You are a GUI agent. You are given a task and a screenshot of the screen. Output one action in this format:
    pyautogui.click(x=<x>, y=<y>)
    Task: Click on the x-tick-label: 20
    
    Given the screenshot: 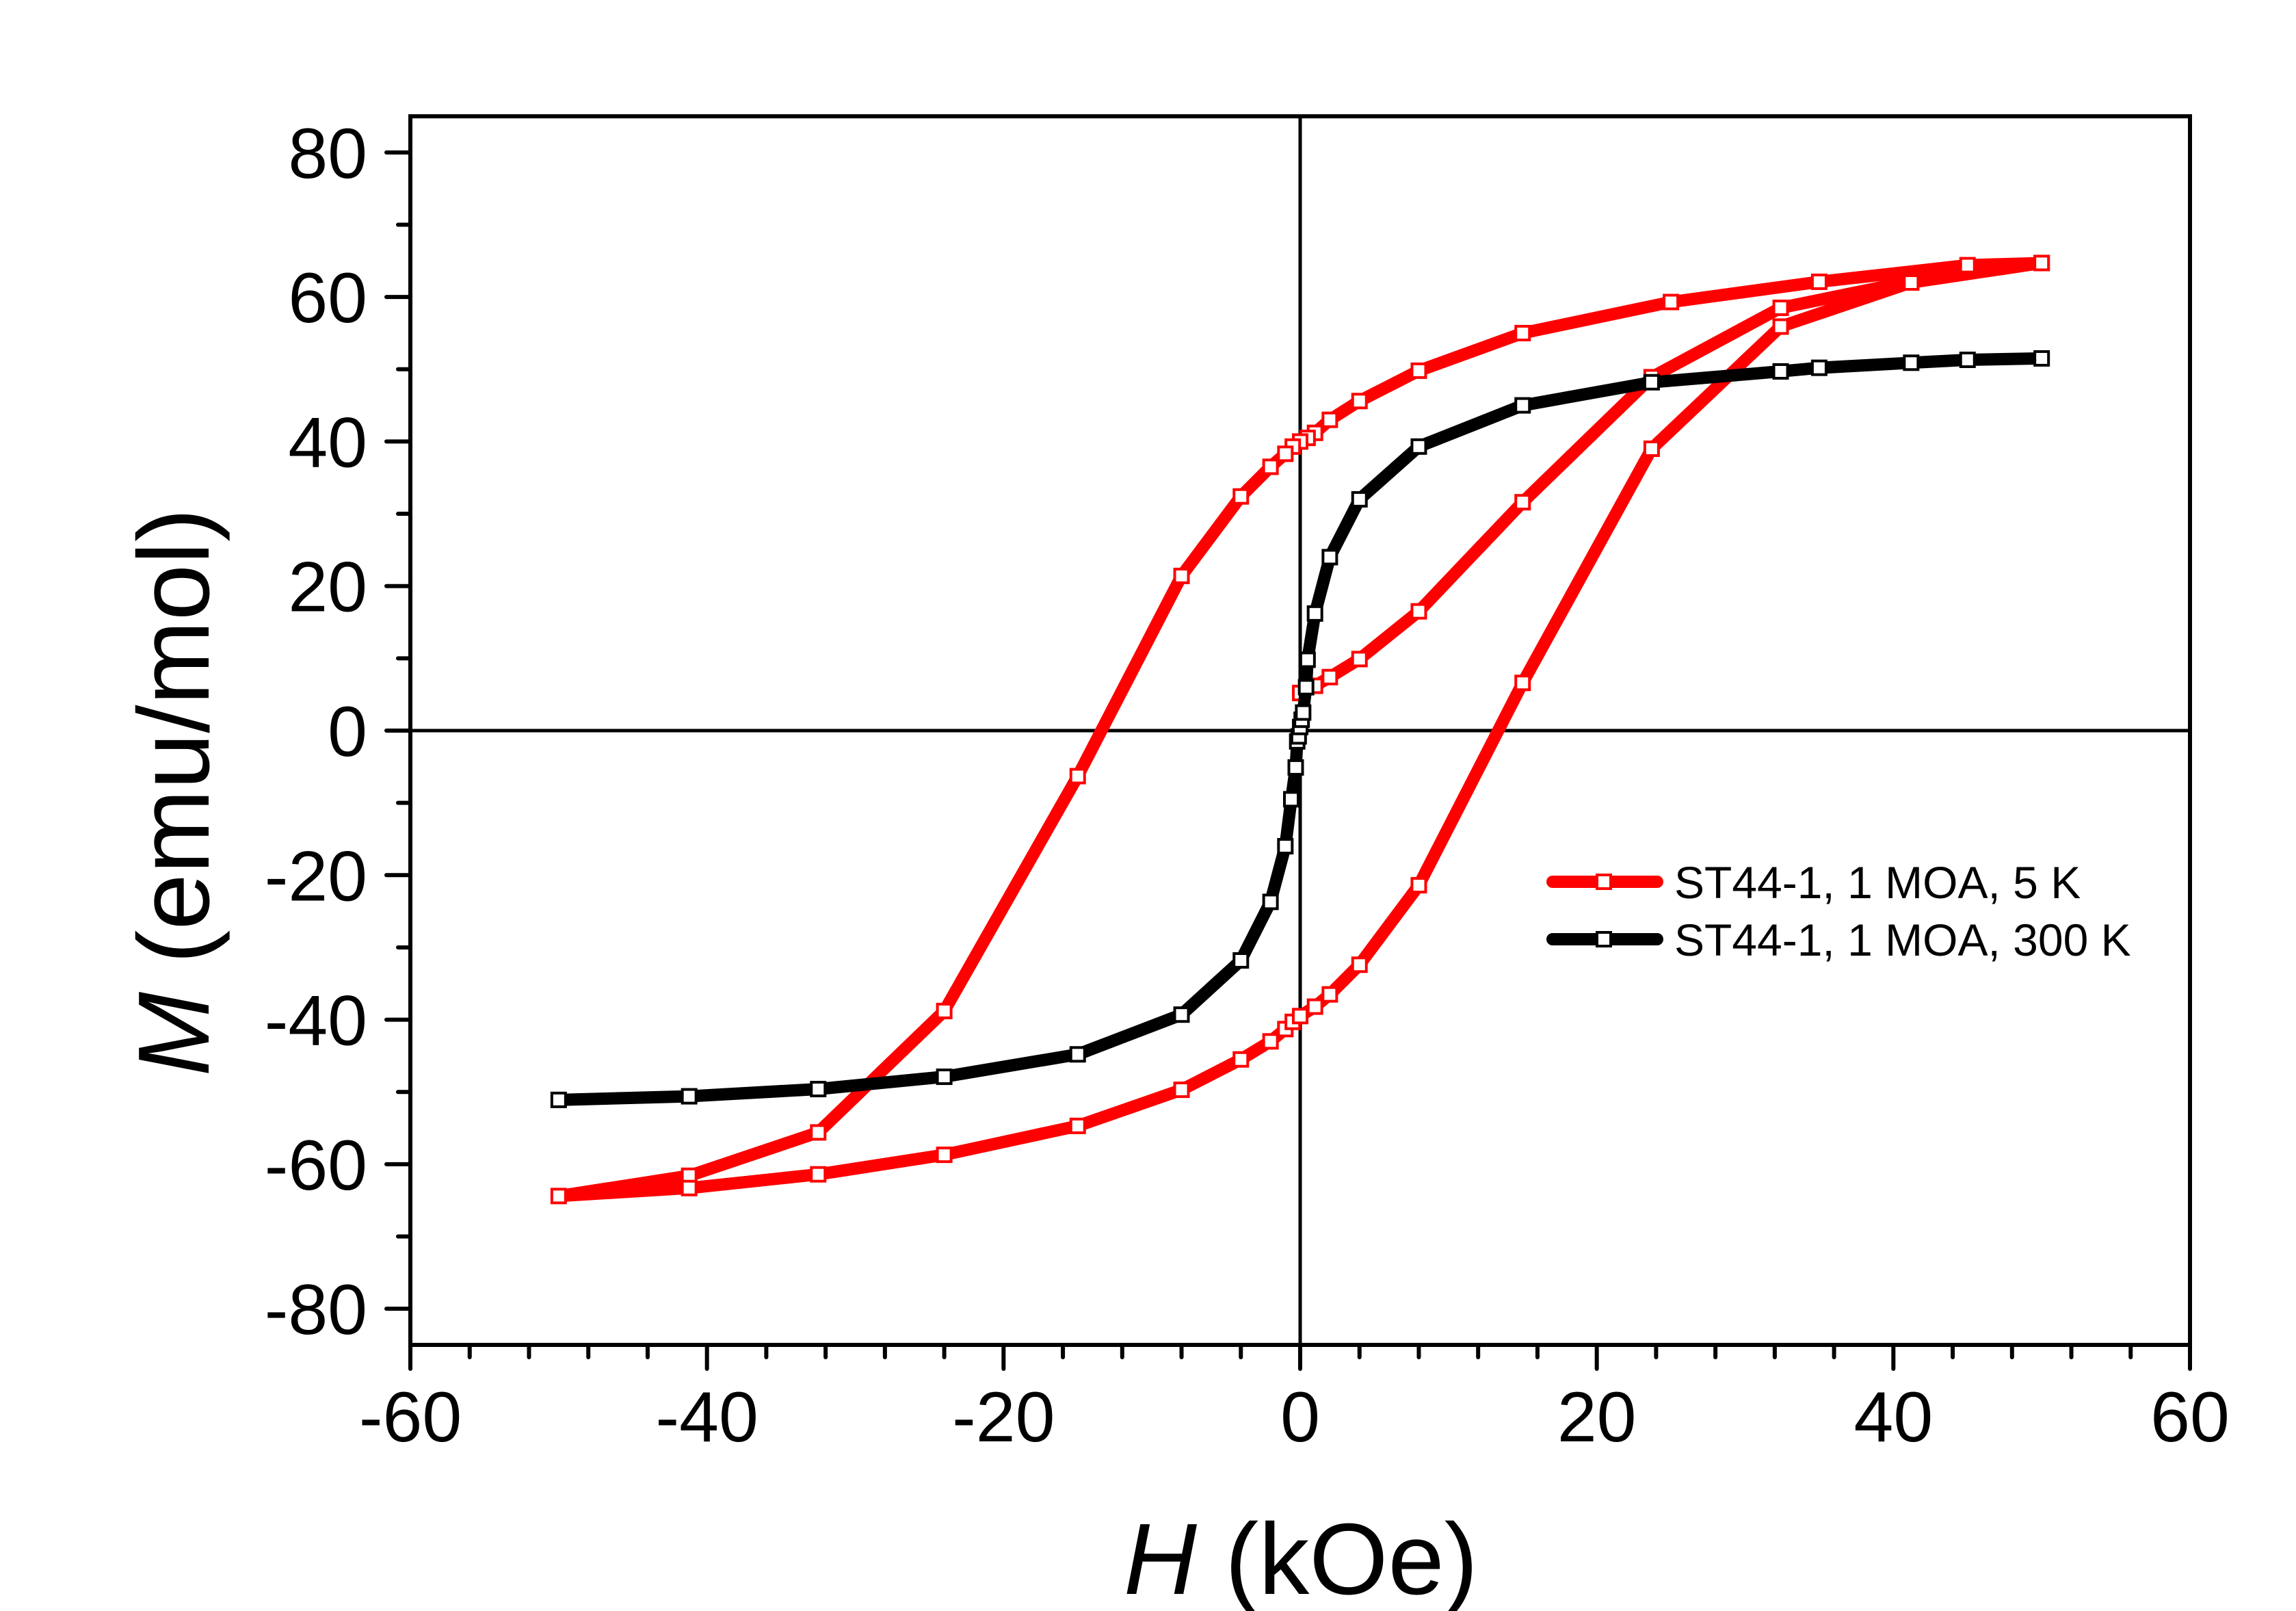 What is the action you would take?
    pyautogui.click(x=1597, y=1417)
    